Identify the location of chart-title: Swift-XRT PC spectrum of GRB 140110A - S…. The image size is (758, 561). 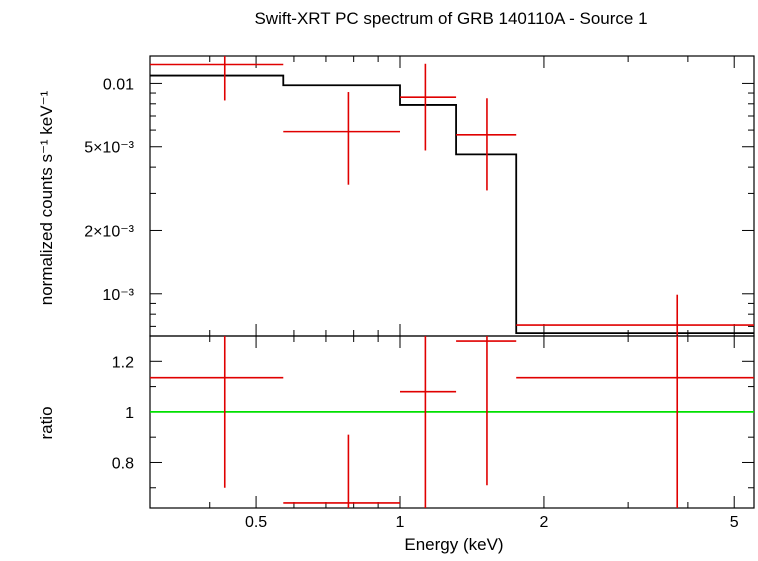
(450, 18).